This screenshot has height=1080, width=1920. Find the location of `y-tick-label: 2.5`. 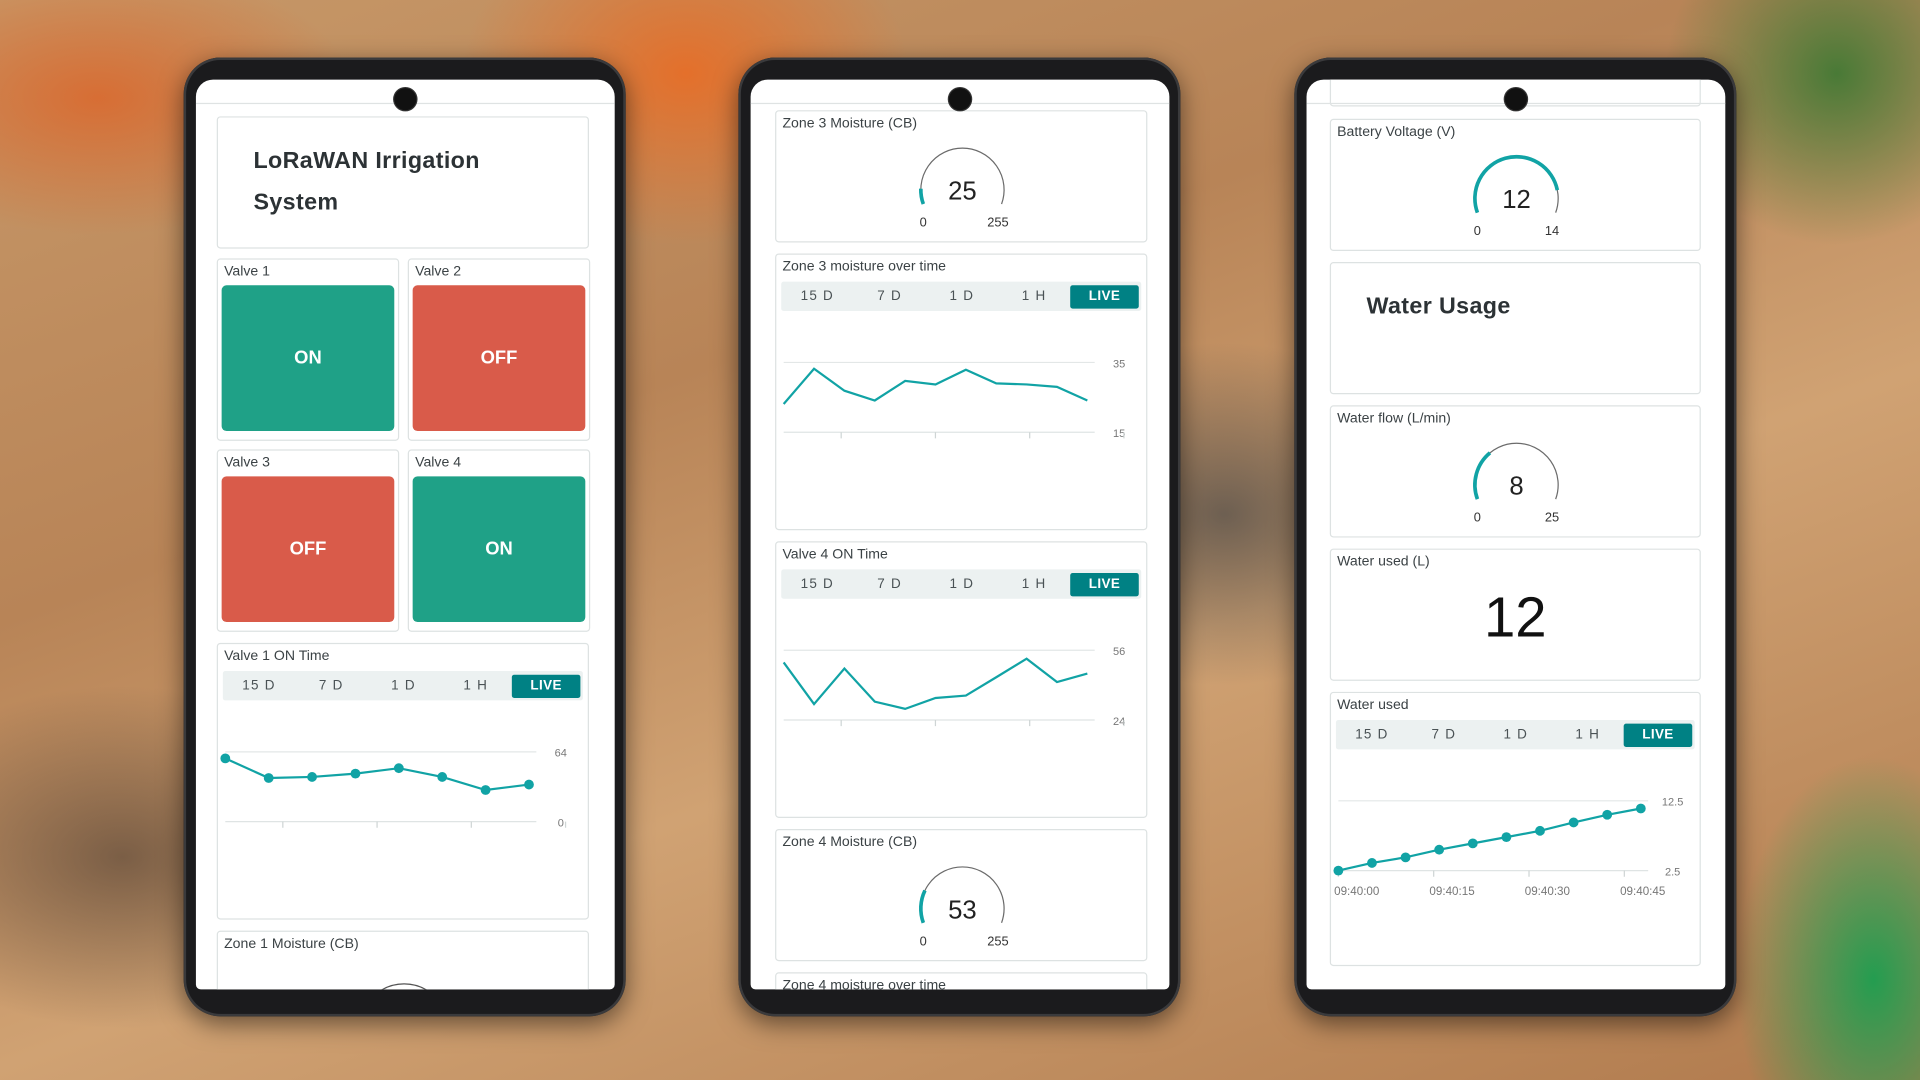

y-tick-label: 2.5 is located at coordinates (1672, 873).